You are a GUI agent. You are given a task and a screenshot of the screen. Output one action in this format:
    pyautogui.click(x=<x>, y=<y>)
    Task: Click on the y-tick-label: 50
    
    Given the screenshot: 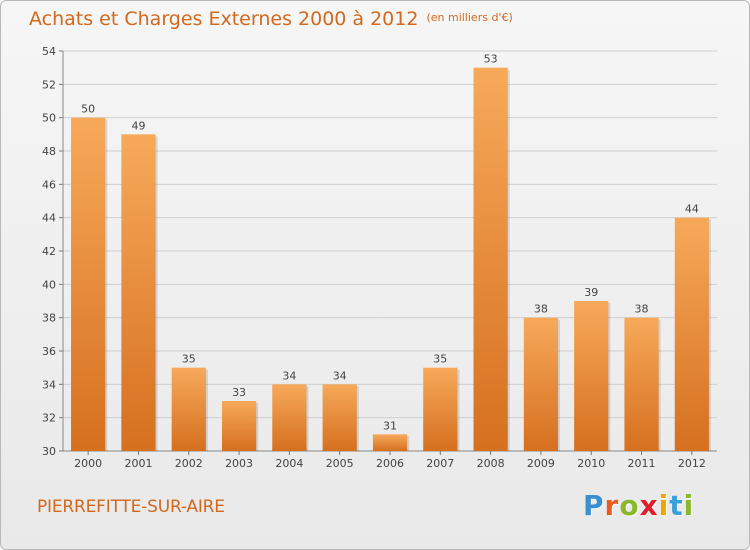 What is the action you would take?
    pyautogui.click(x=49, y=118)
    